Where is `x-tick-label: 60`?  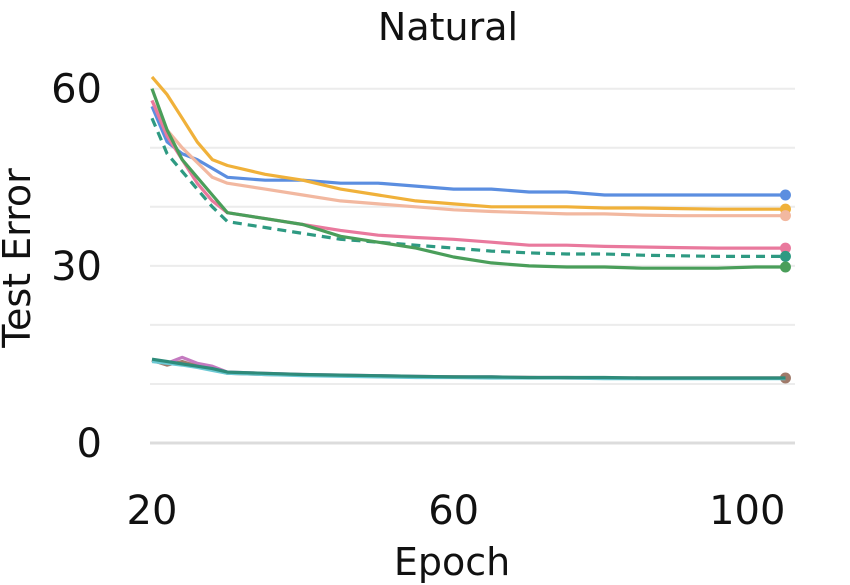 x-tick-label: 60 is located at coordinates (453, 511).